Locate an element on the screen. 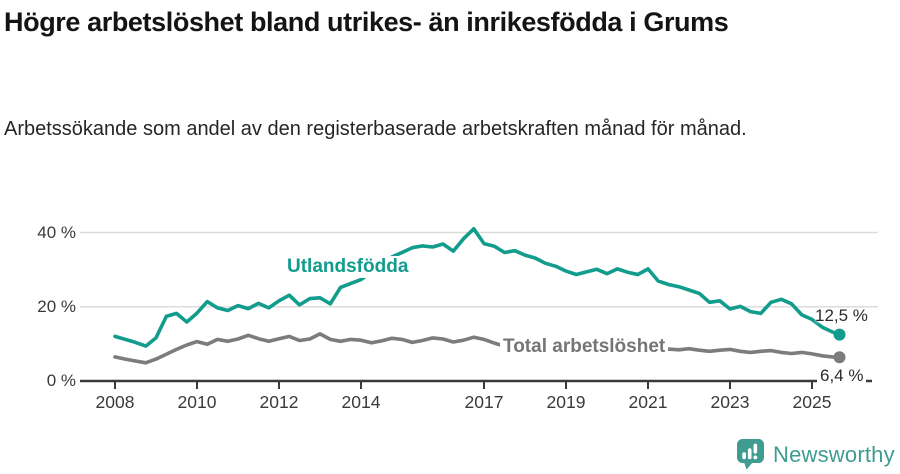 This screenshot has height=474, width=900. x-axis-label: 2017 is located at coordinates (484, 402).